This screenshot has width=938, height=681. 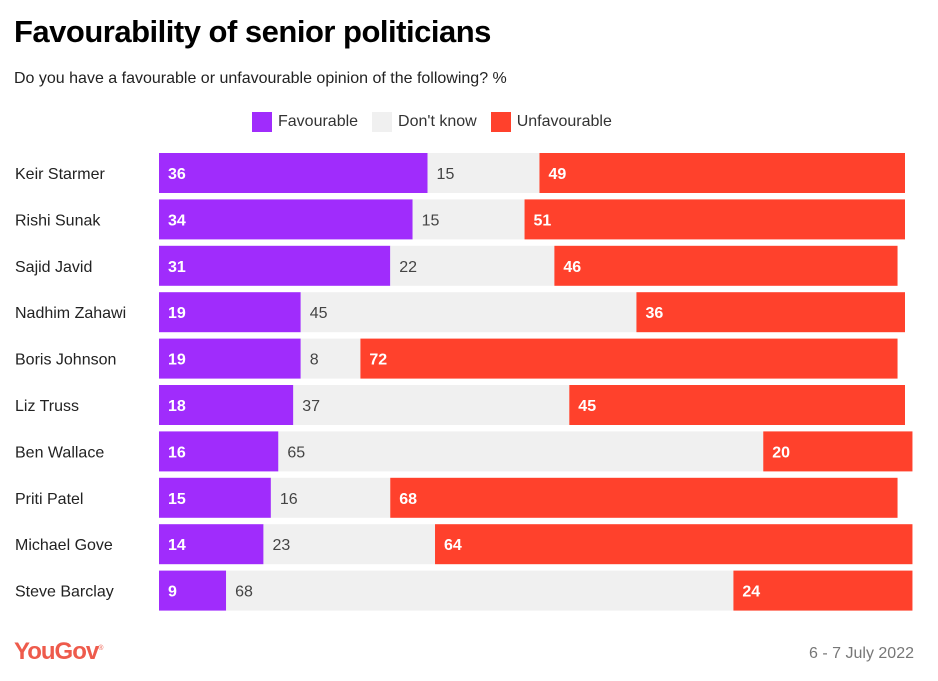 What do you see at coordinates (58, 220) in the screenshot?
I see `category-label-rishi-sunak: Rishi Sunak` at bounding box center [58, 220].